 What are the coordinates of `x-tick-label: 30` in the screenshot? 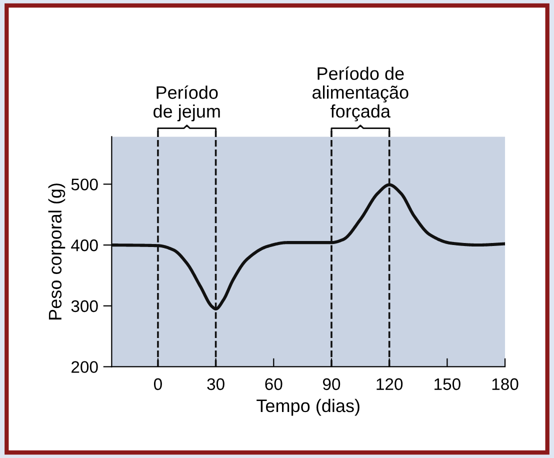 It's located at (215, 384).